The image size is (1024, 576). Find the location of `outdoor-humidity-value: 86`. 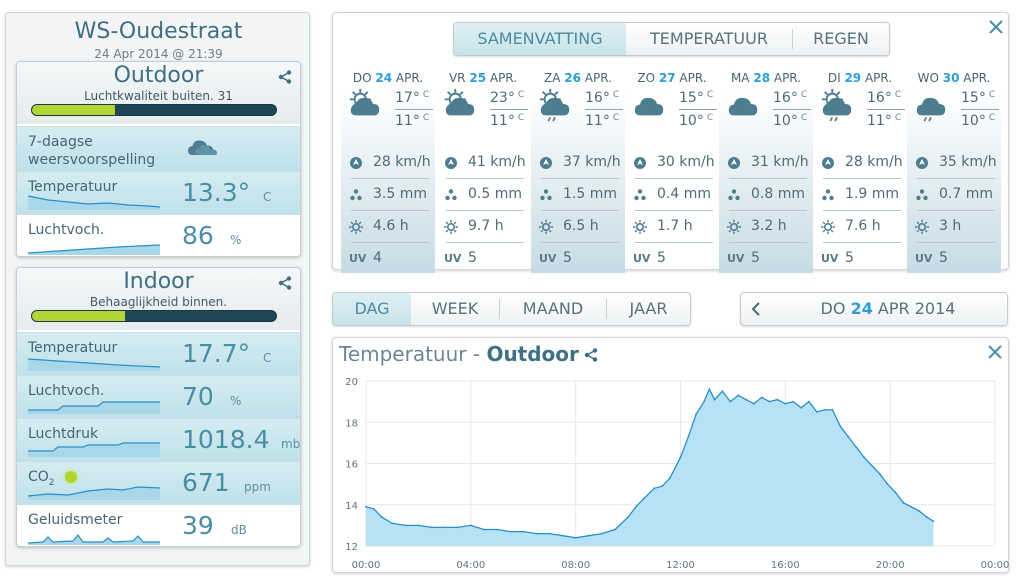

outdoor-humidity-value: 86 is located at coordinates (198, 235).